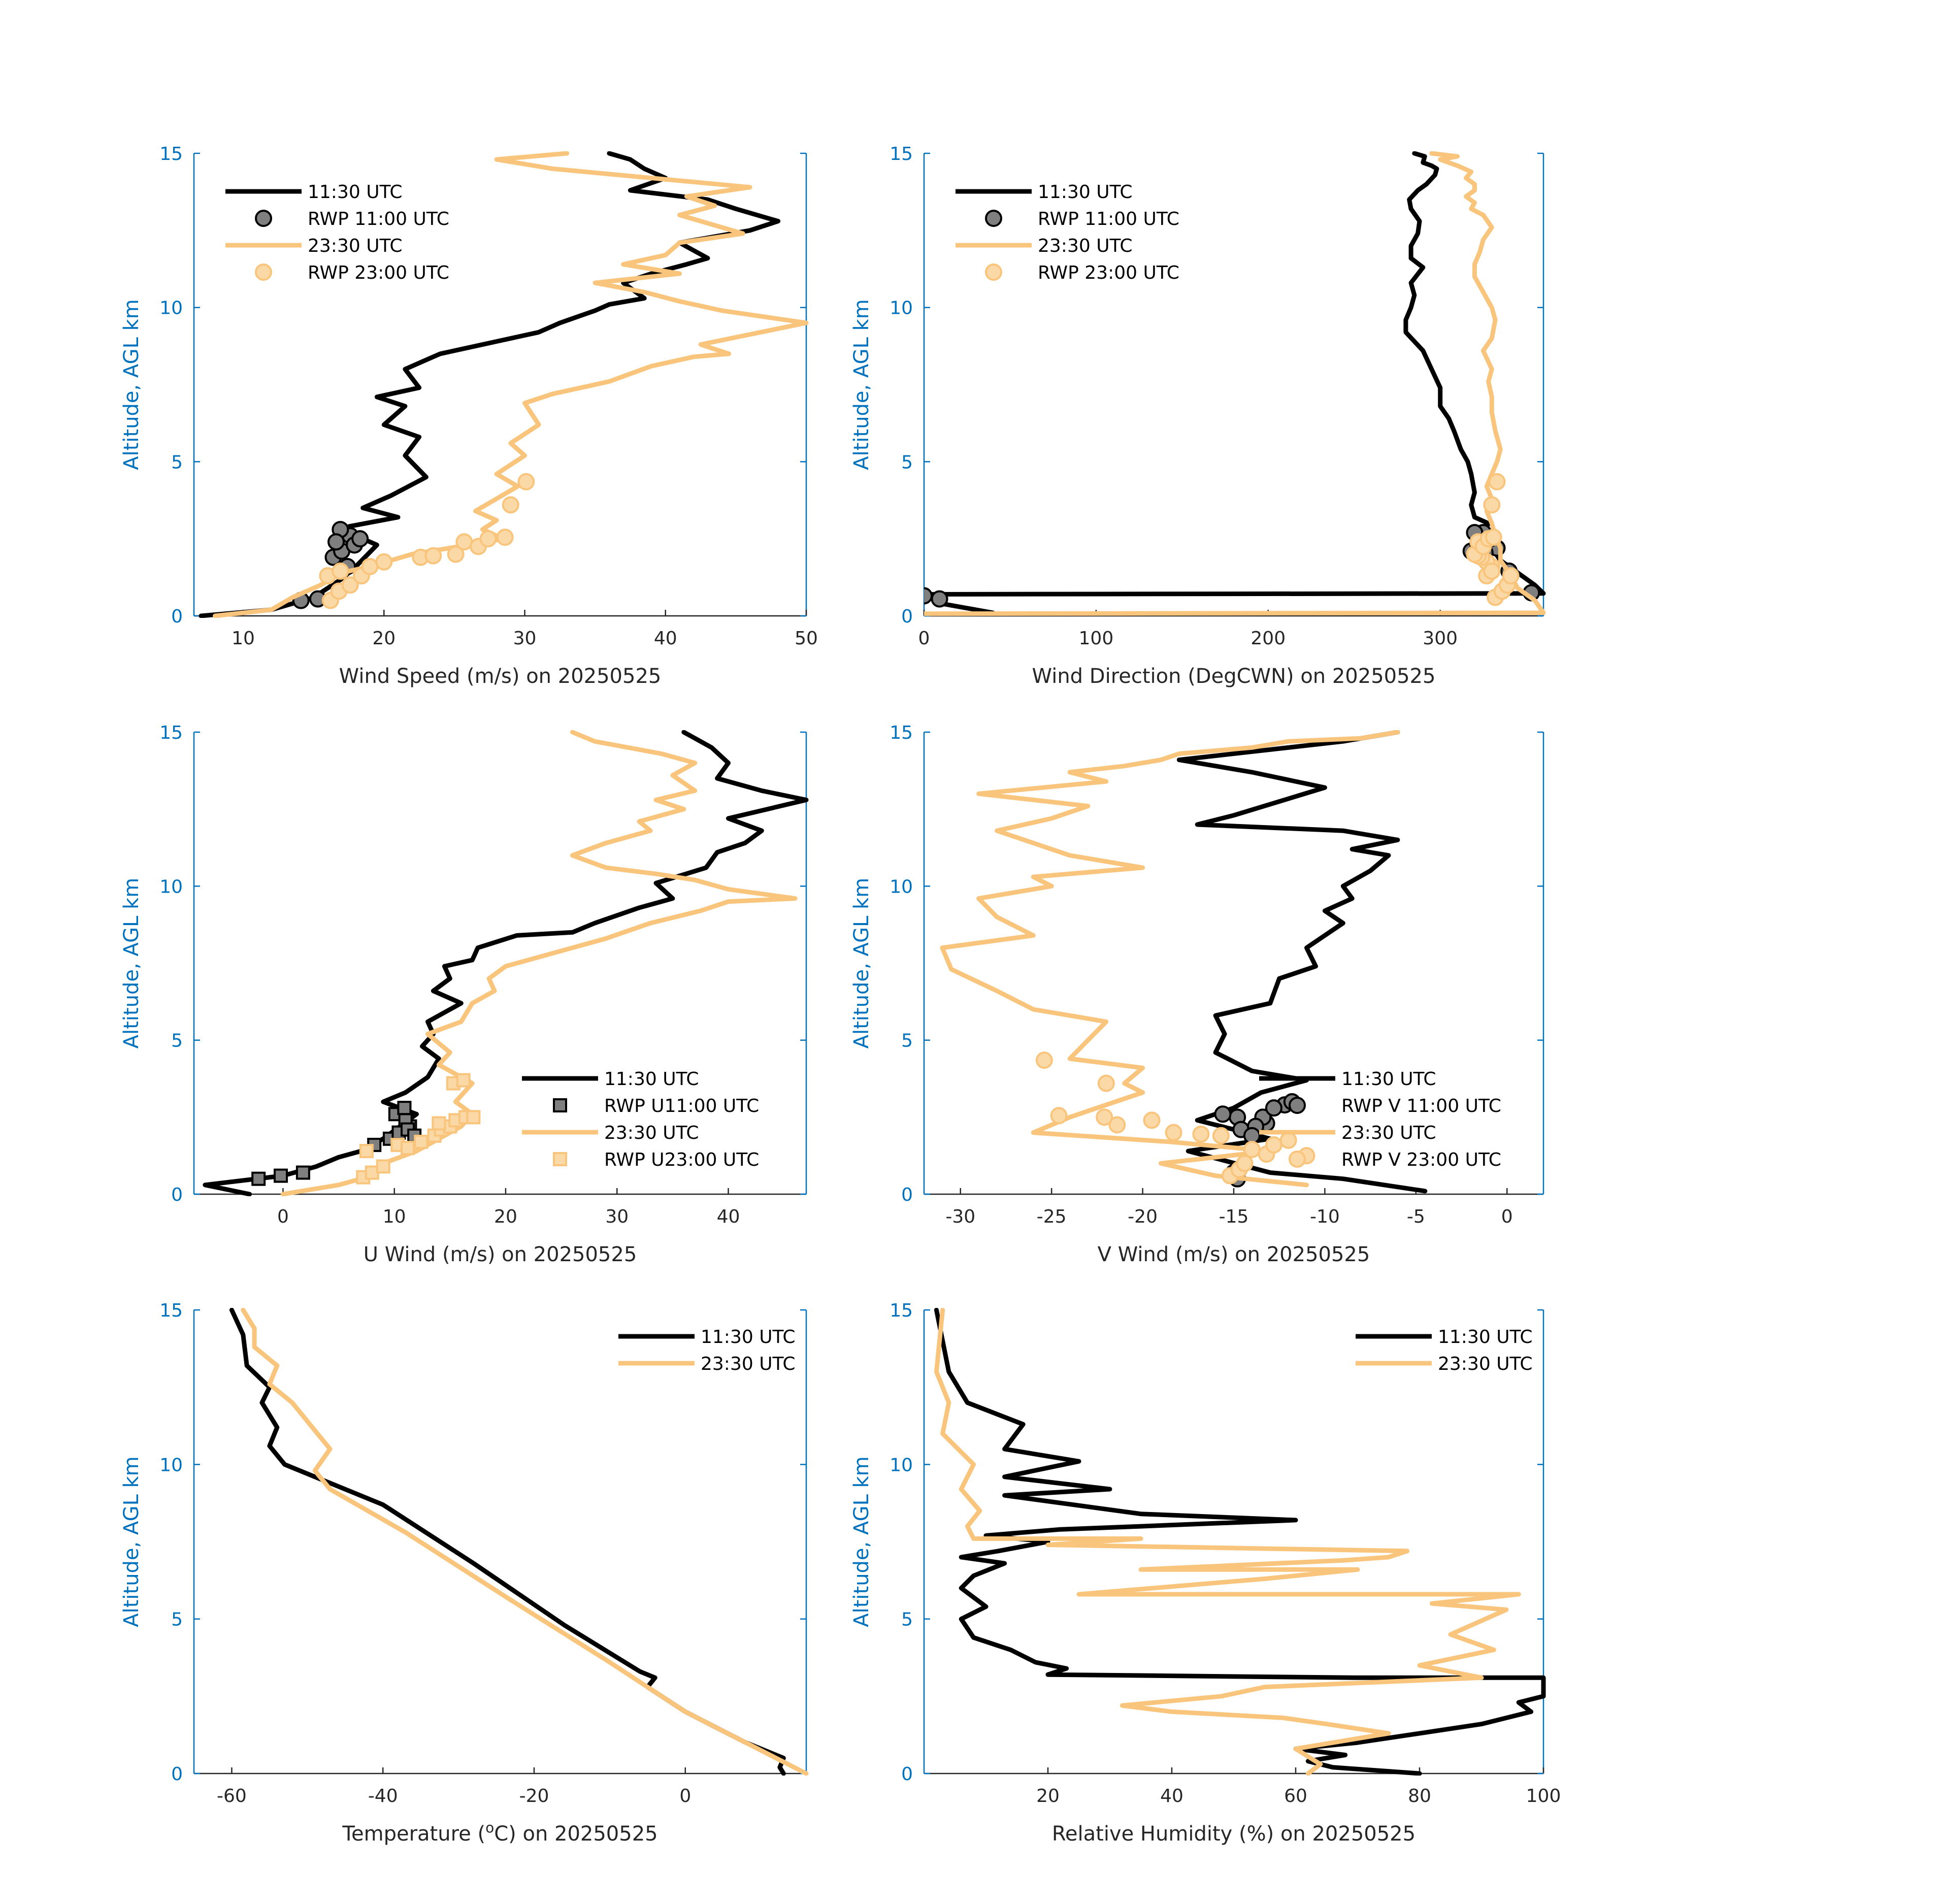 The height and width of the screenshot is (1904, 1942). What do you see at coordinates (1234, 1834) in the screenshot?
I see `x-axis-label: Relative Humidity (%) on 20250525` at bounding box center [1234, 1834].